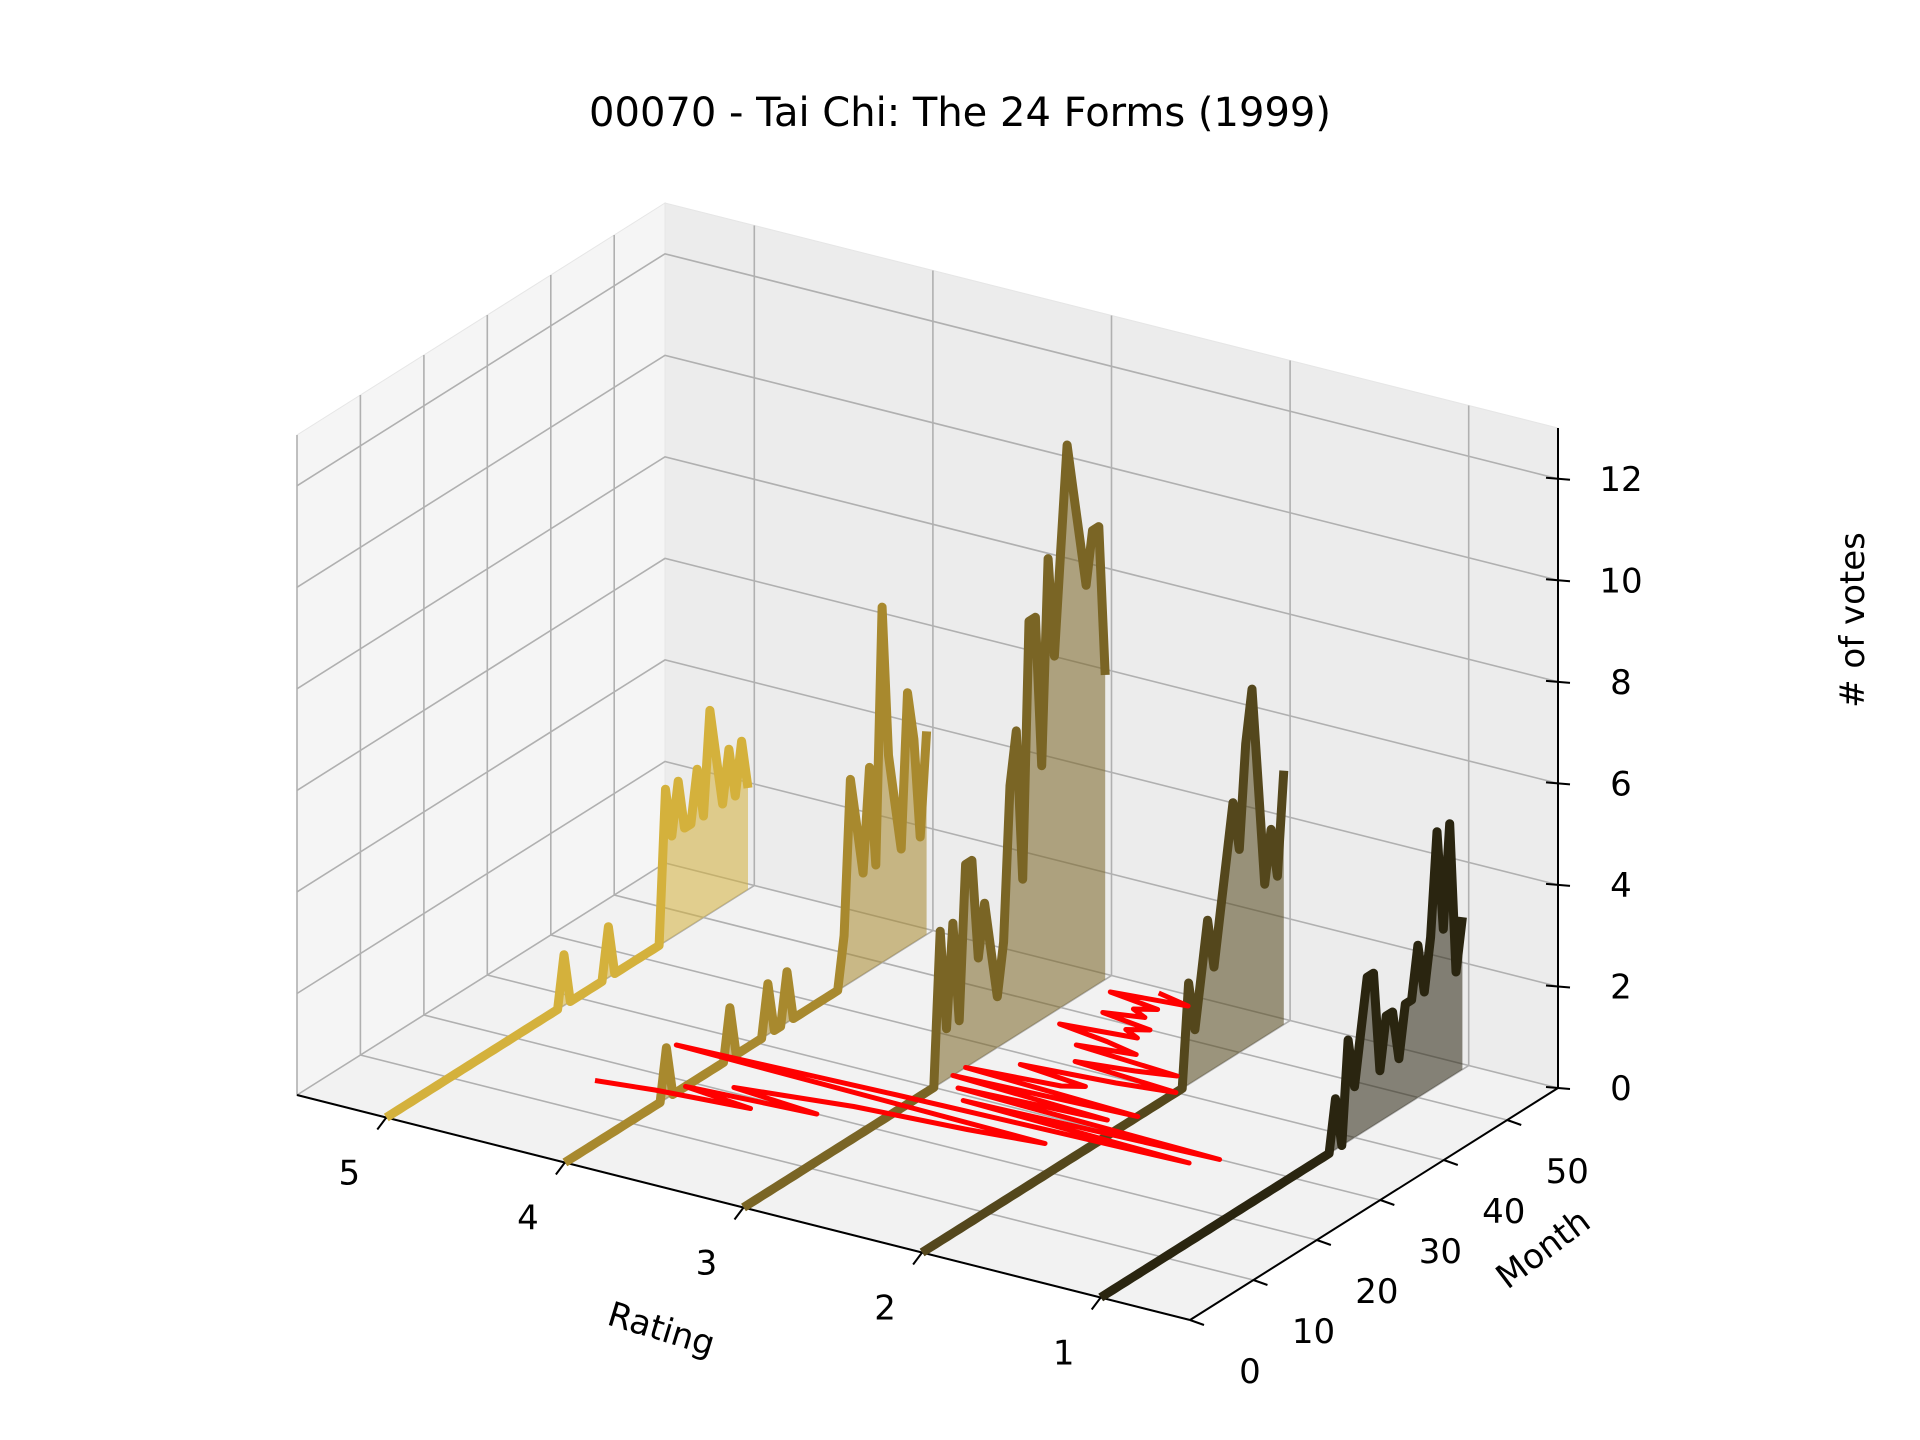 The width and height of the screenshot is (1920, 1440). Describe the element at coordinates (1621, 784) in the screenshot. I see `z-tick-label: 6` at that location.